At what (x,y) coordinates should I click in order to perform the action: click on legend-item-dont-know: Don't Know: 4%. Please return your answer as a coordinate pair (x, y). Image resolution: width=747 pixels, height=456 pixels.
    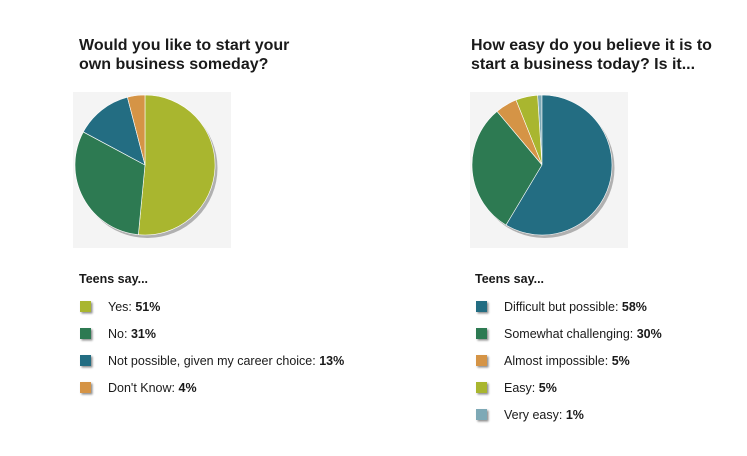
    Looking at the image, I should click on (212, 387).